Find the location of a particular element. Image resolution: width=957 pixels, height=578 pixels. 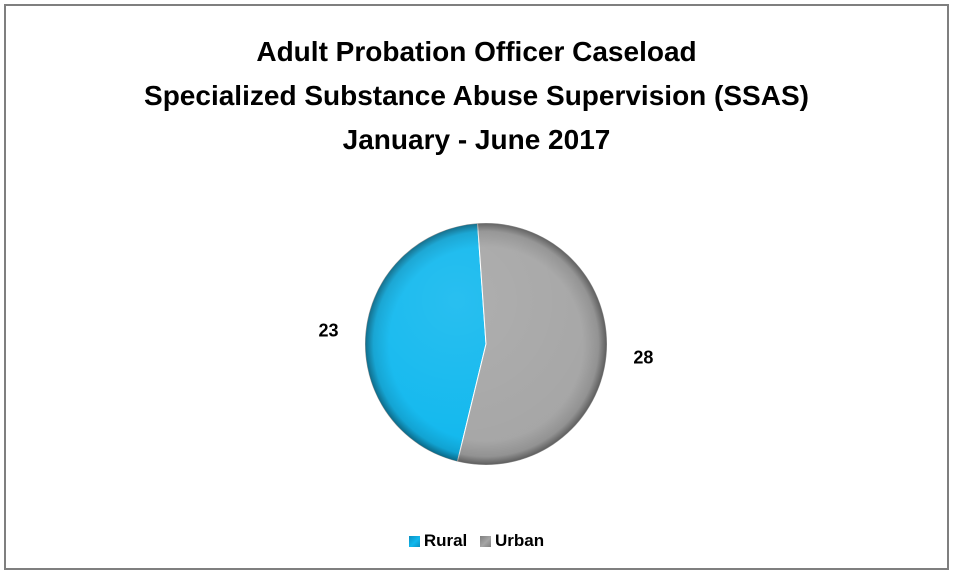

legend-swatch-urban is located at coordinates (486, 541).